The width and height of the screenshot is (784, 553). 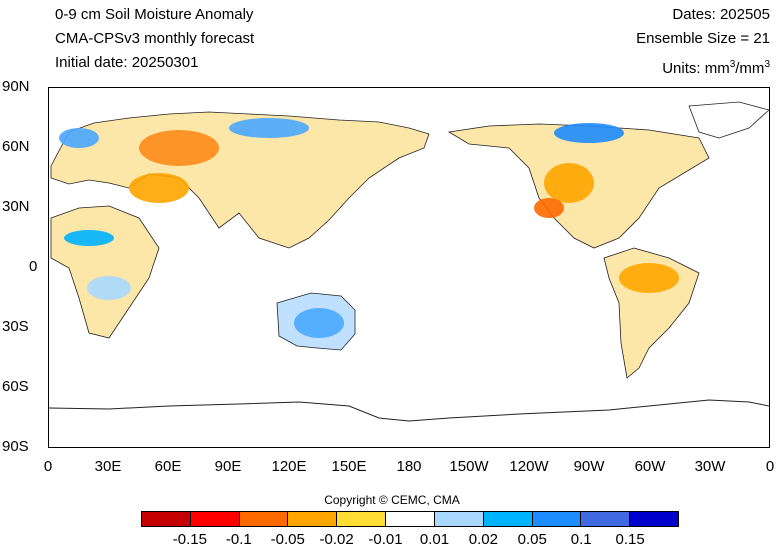 What do you see at coordinates (15, 386) in the screenshot?
I see `y-label-60s: 60S` at bounding box center [15, 386].